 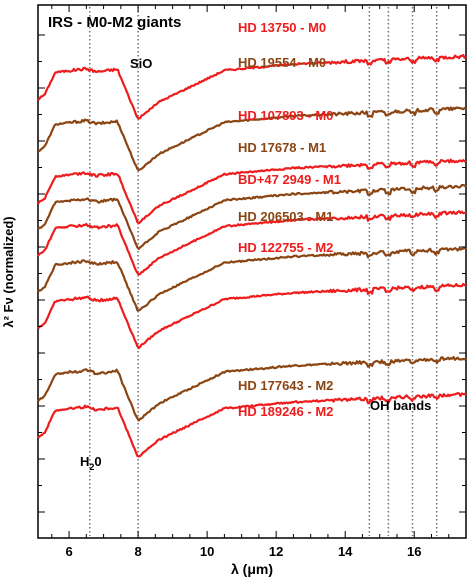 I want to click on x-tick-label-10: 10, so click(x=207, y=551).